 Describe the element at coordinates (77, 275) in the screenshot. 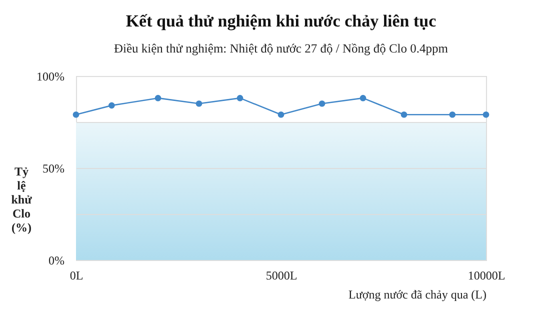

I see `x-tick-label: 0L` at that location.